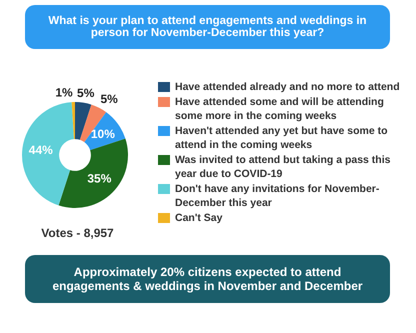 This screenshot has height=333, width=416. I want to click on data-label: 35%, so click(99, 179).